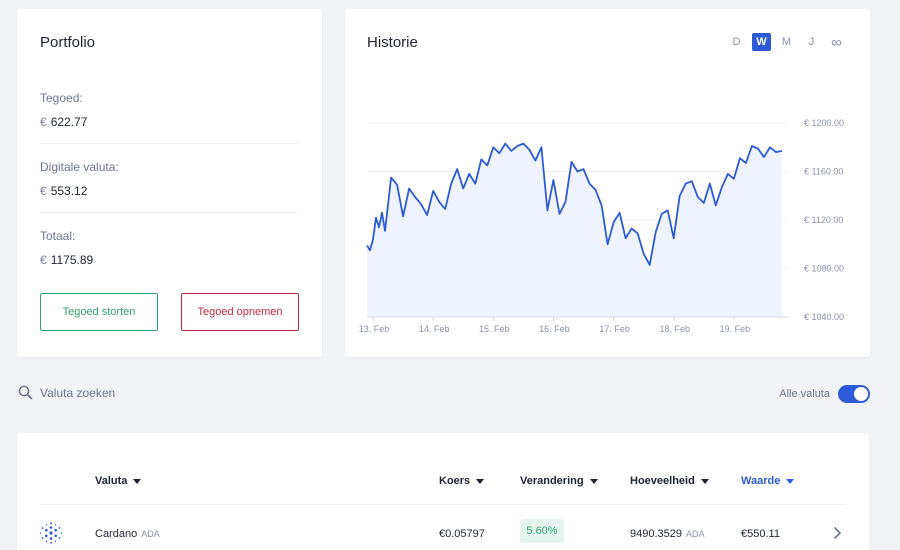  Describe the element at coordinates (552, 481) in the screenshot. I see `column-header-label: Verandering` at that location.